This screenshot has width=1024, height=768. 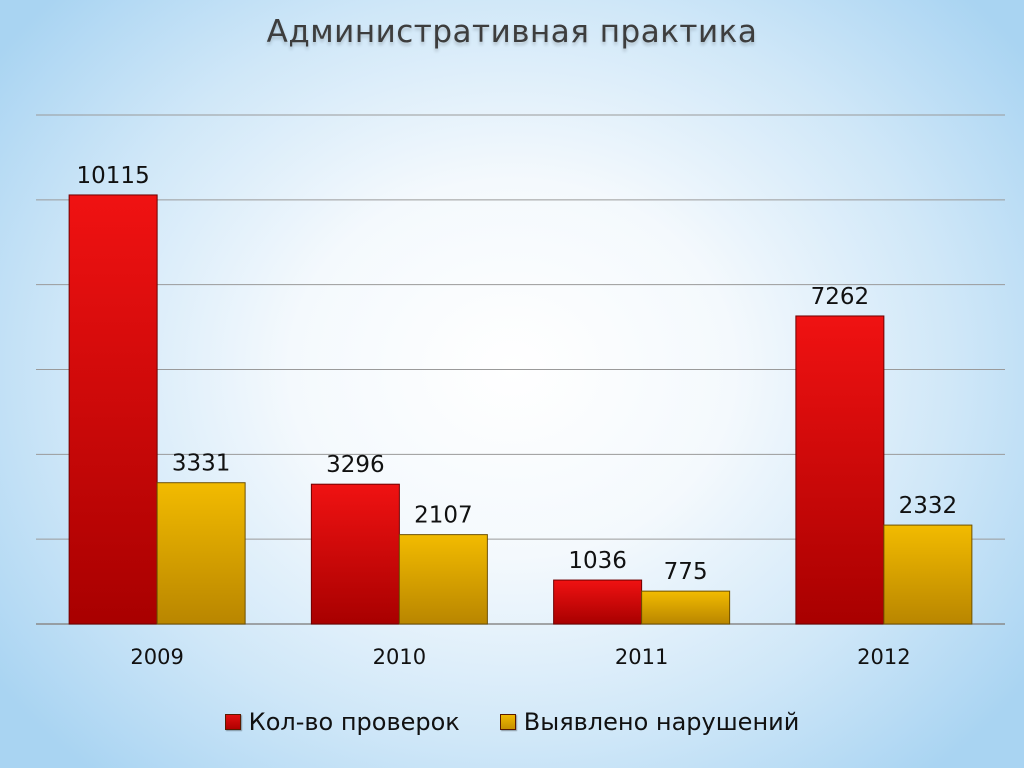 I want to click on bar-violations-2011, so click(x=686, y=607).